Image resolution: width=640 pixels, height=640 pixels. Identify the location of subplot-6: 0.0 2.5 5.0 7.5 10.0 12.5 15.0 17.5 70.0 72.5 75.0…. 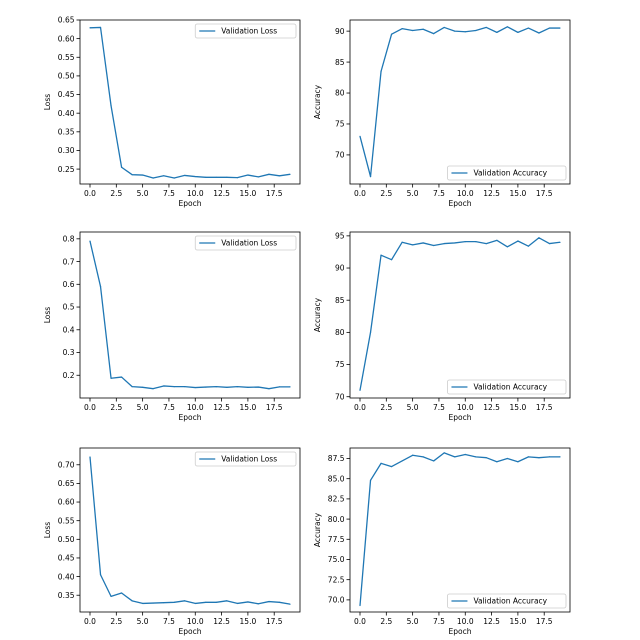
(442, 541).